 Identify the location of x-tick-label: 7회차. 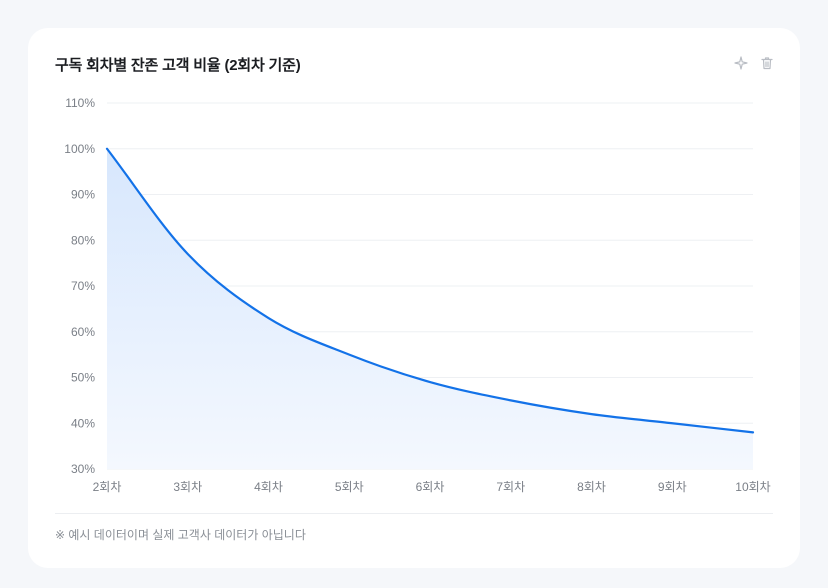
(510, 487).